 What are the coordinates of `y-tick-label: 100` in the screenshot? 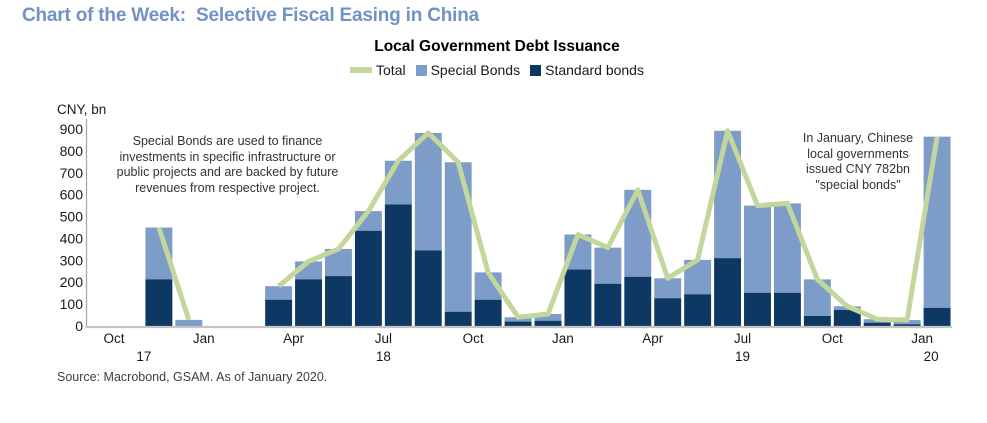 It's located at (72, 304).